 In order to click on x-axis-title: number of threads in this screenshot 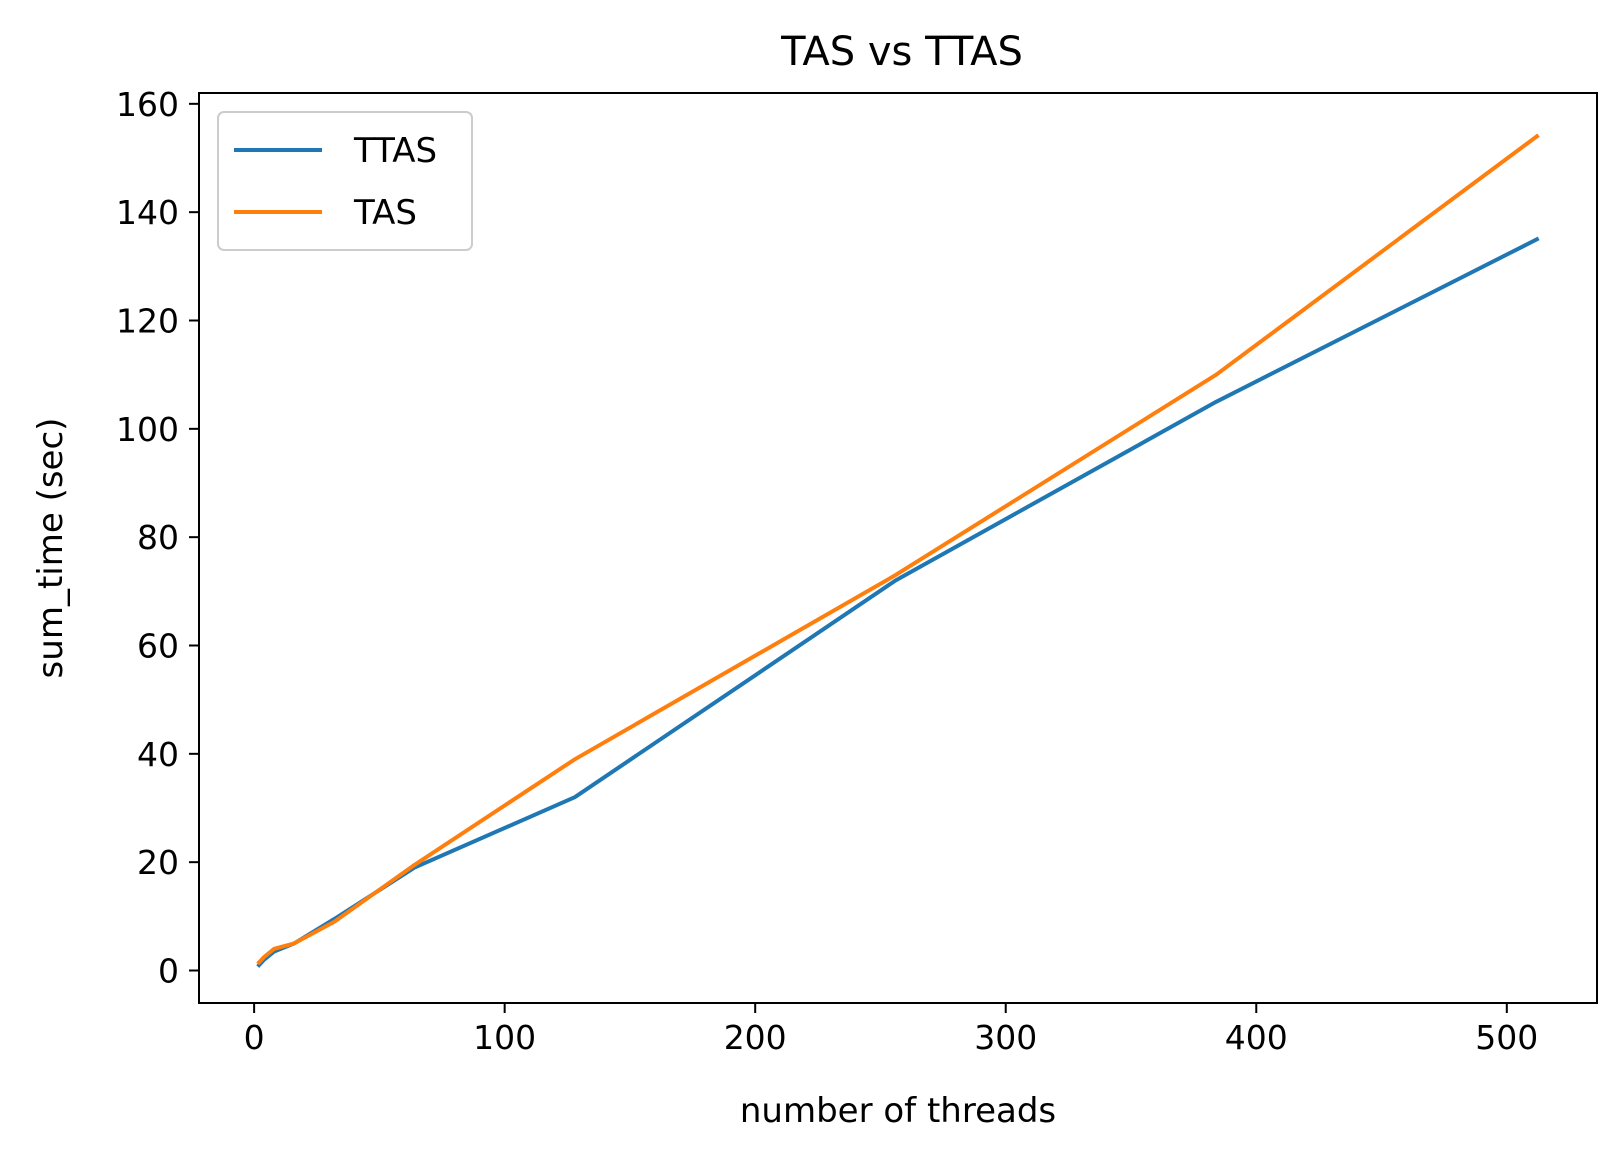, I will do `click(898, 1111)`.